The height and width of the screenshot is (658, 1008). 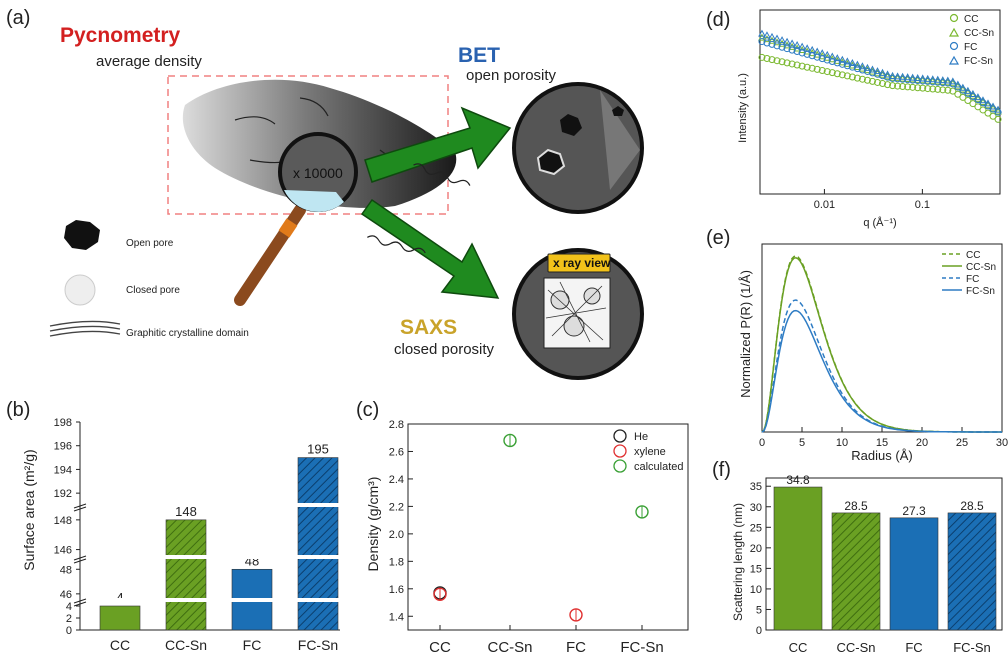 I want to click on c-y-tick-label: 1.6, so click(x=396, y=590).